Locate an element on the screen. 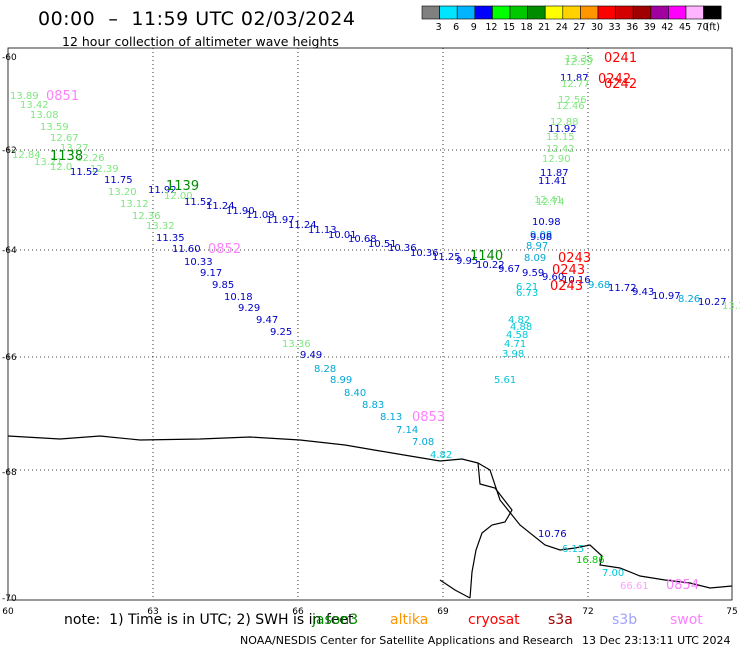 This screenshot has height=650, width=740. swh-value-label: 12.26 is located at coordinates (90, 158).